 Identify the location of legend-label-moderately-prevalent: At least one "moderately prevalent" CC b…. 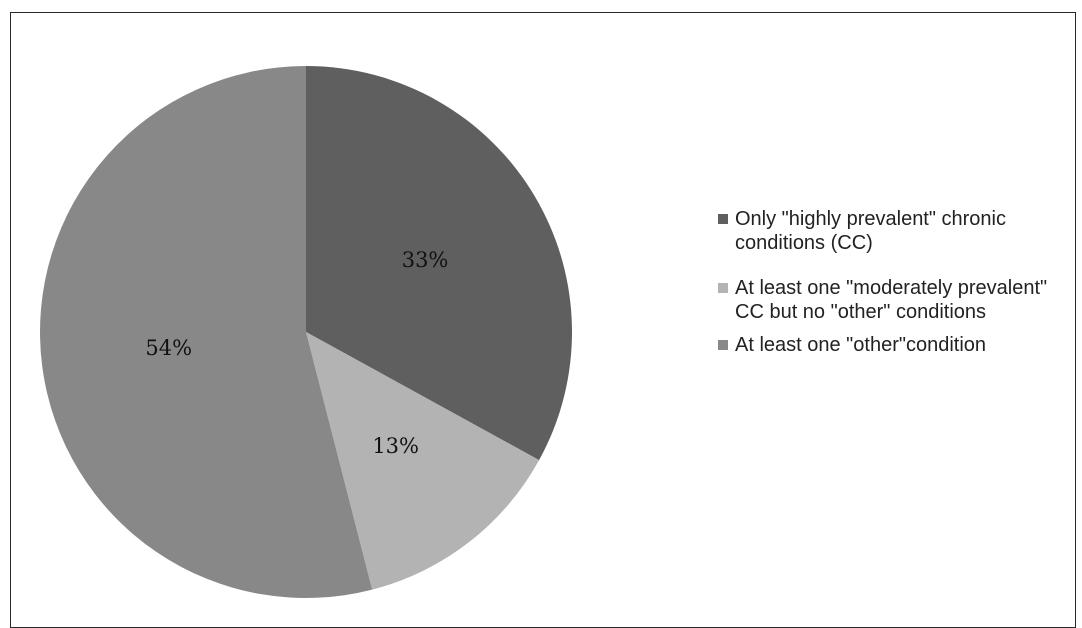
(891, 300).